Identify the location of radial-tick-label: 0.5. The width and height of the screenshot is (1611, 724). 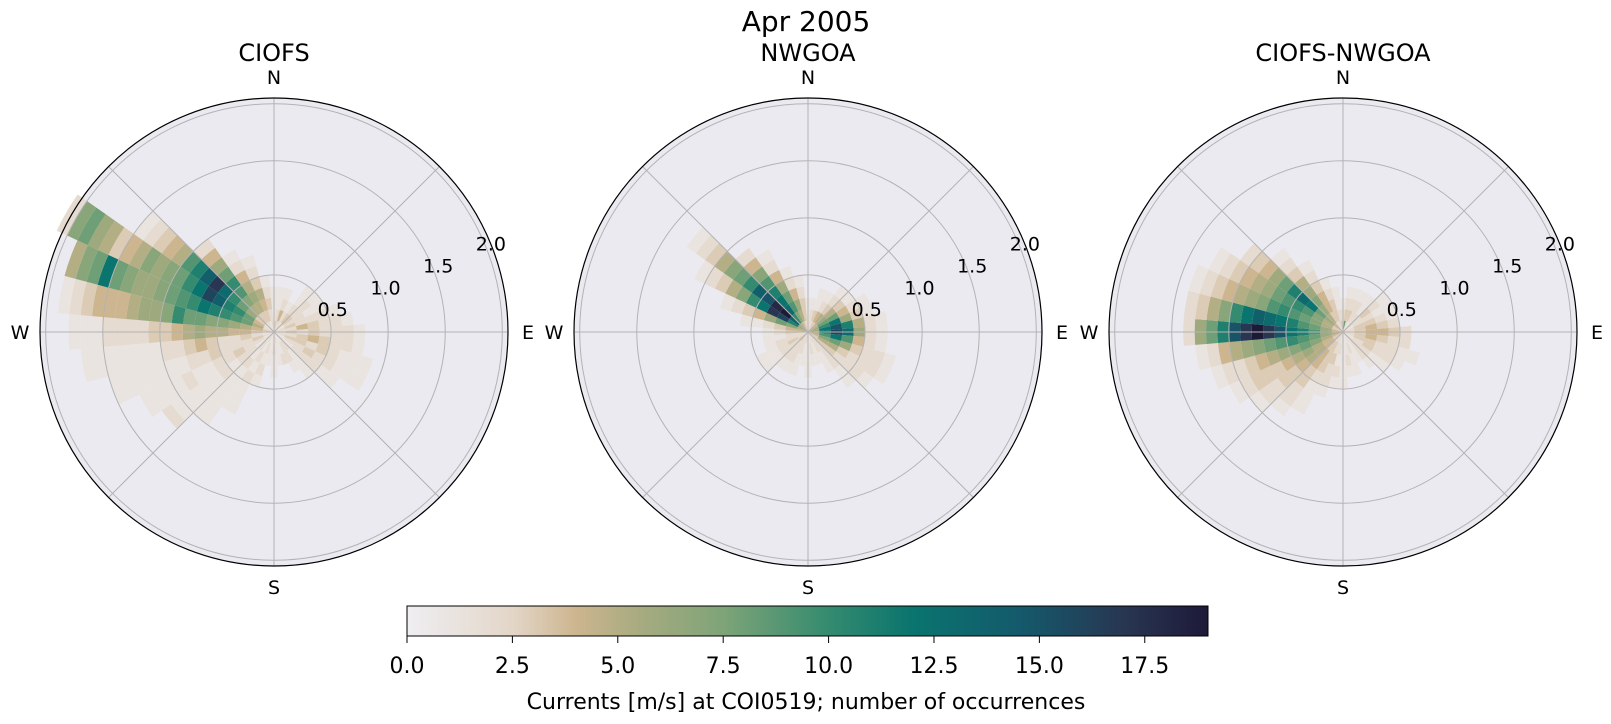
(867, 310).